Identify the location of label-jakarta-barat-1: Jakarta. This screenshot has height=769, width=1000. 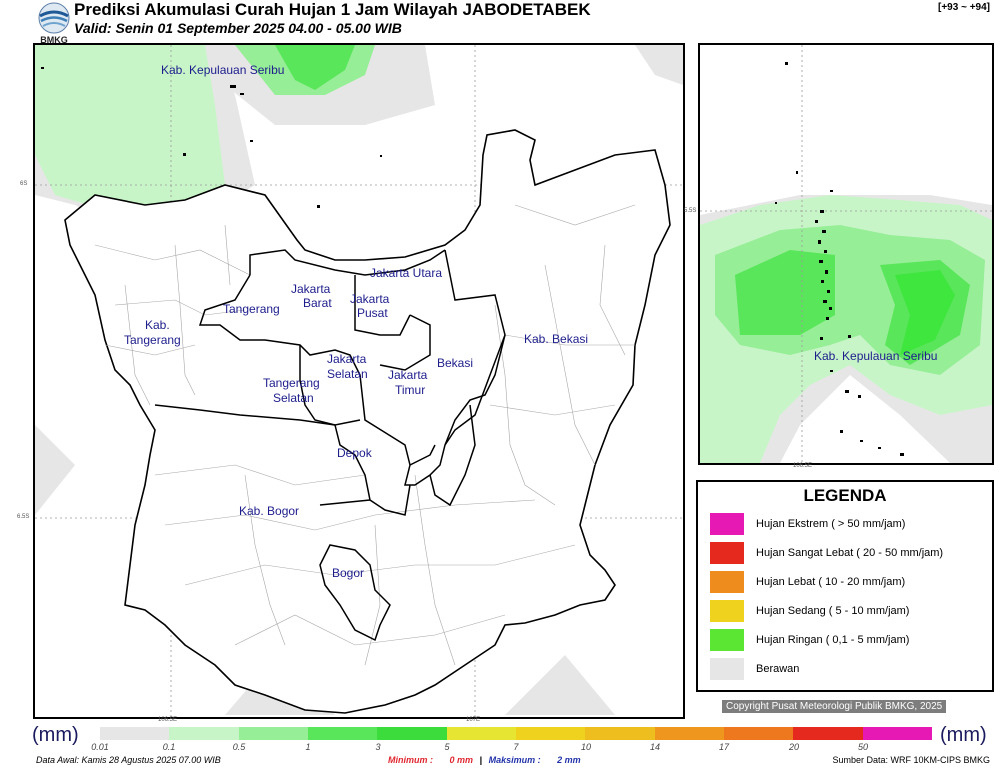
(311, 289).